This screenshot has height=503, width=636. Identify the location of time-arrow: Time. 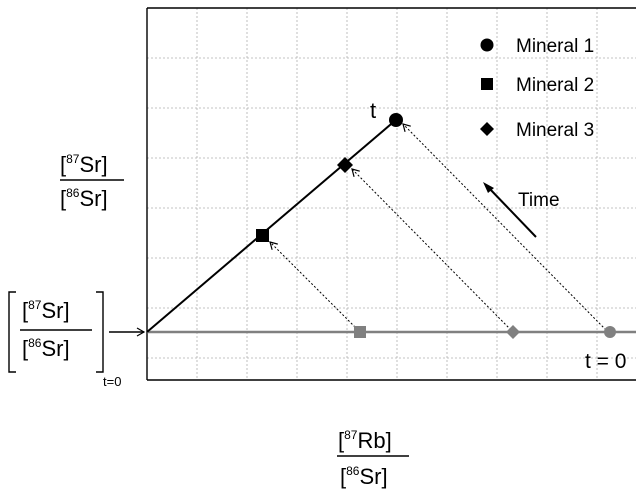
(521, 210).